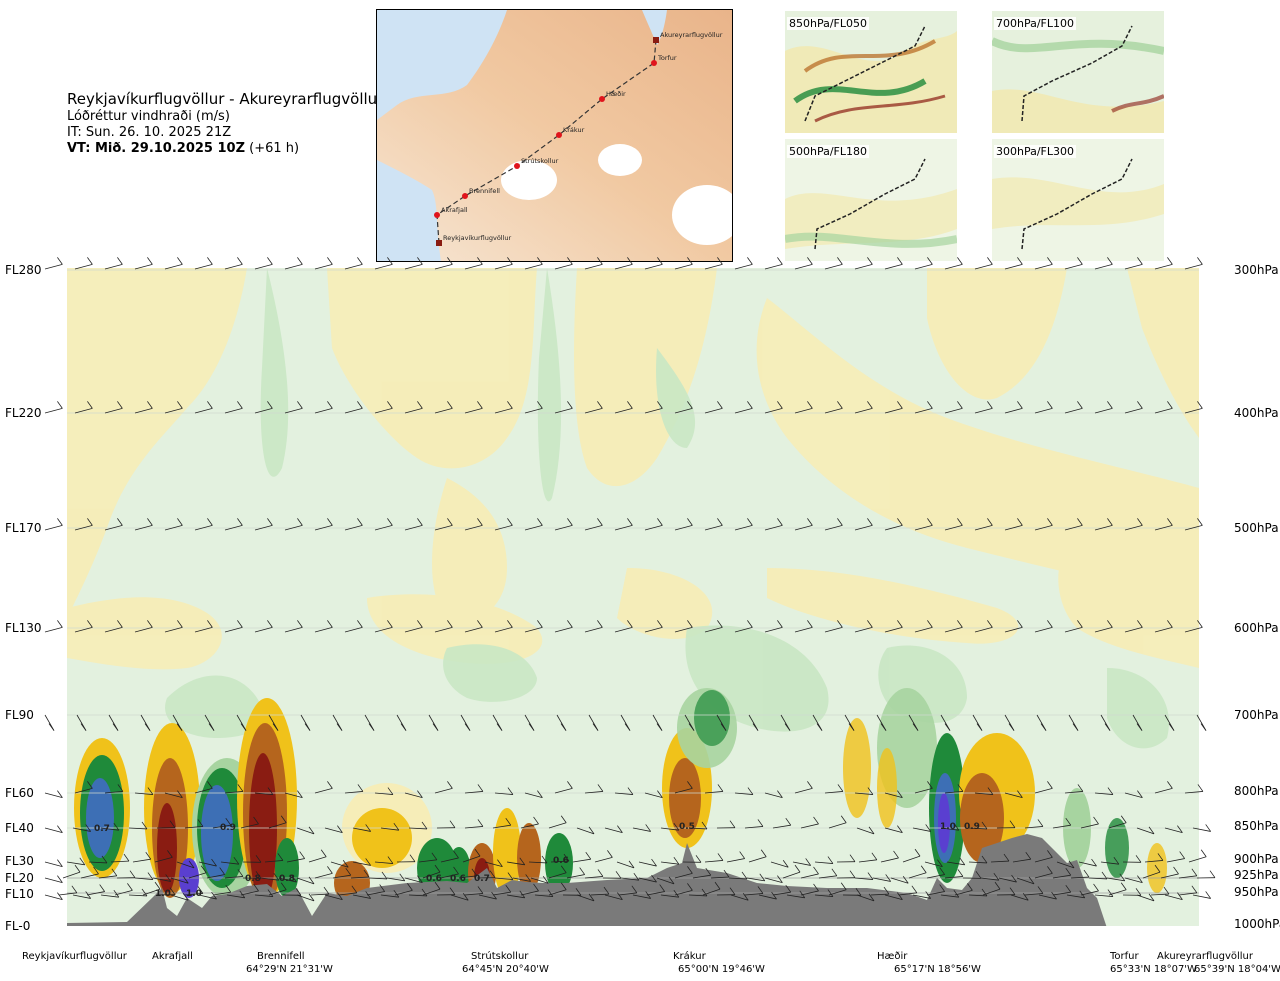 Image resolution: width=1280 pixels, height=981 pixels. I want to click on waypoint-name: Akureyrarflugvöllur, so click(1205, 956).